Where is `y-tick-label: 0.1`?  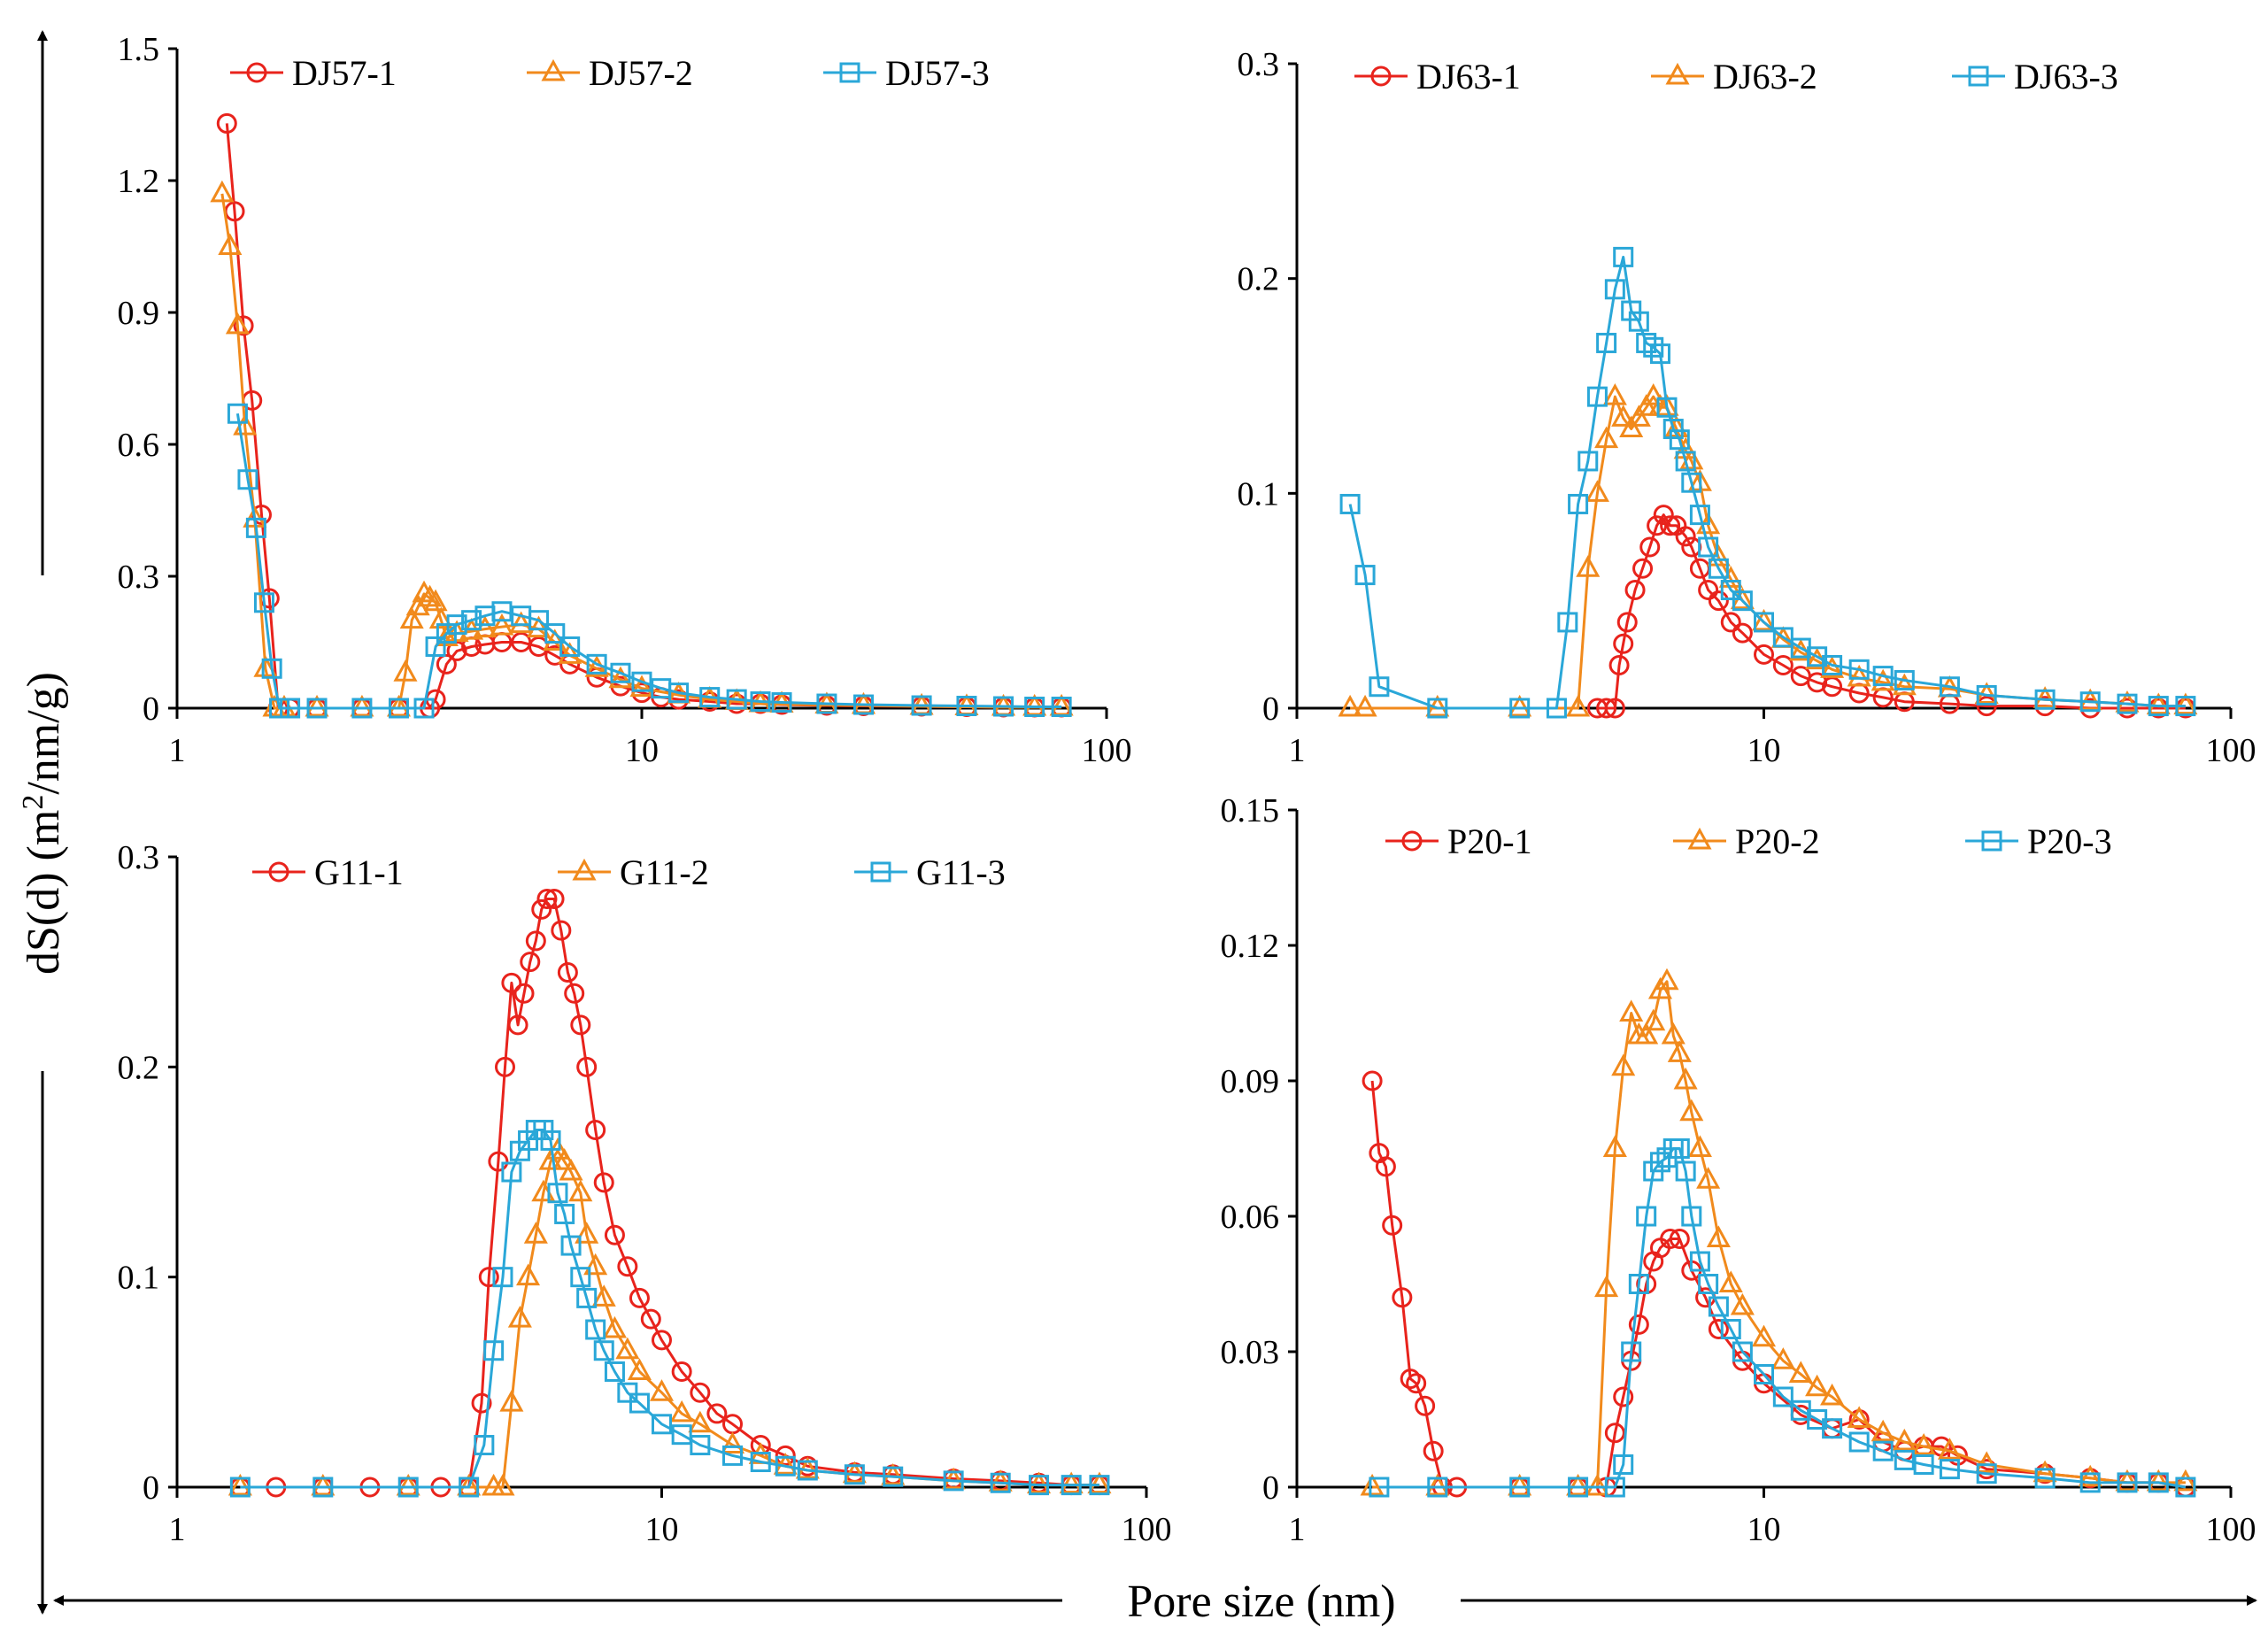
y-tick-label: 0.1 is located at coordinates (1259, 494).